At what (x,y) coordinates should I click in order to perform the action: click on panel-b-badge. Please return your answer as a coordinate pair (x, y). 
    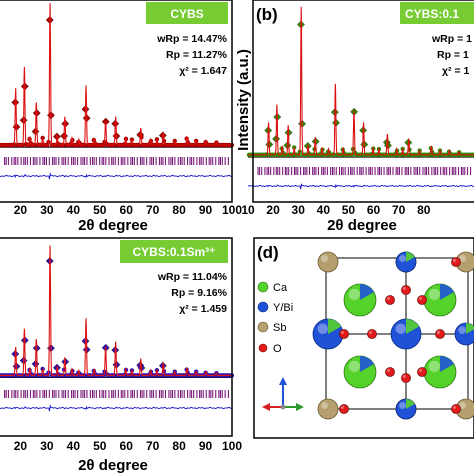
    Looking at the image, I should click on (437, 13).